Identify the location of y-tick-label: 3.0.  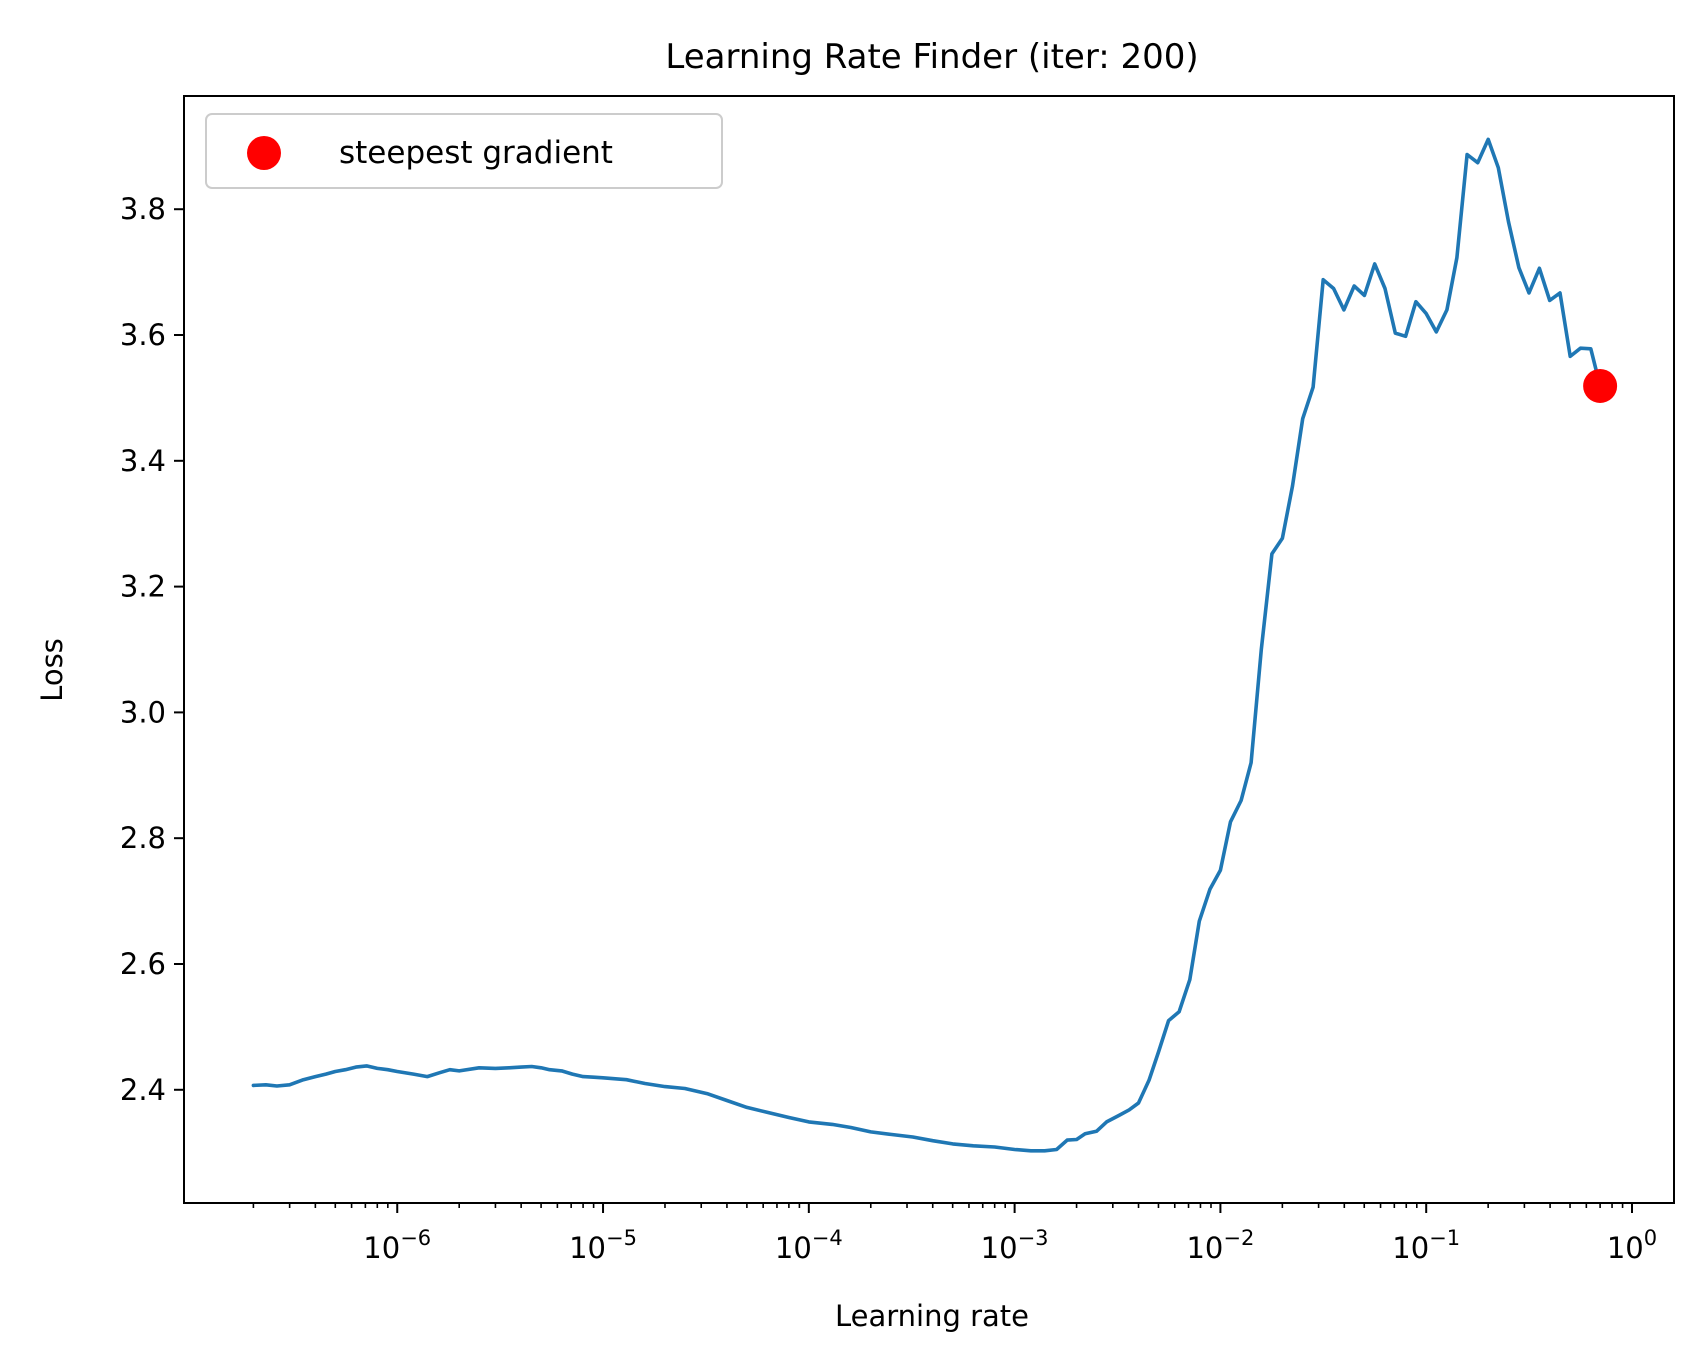
(143, 712).